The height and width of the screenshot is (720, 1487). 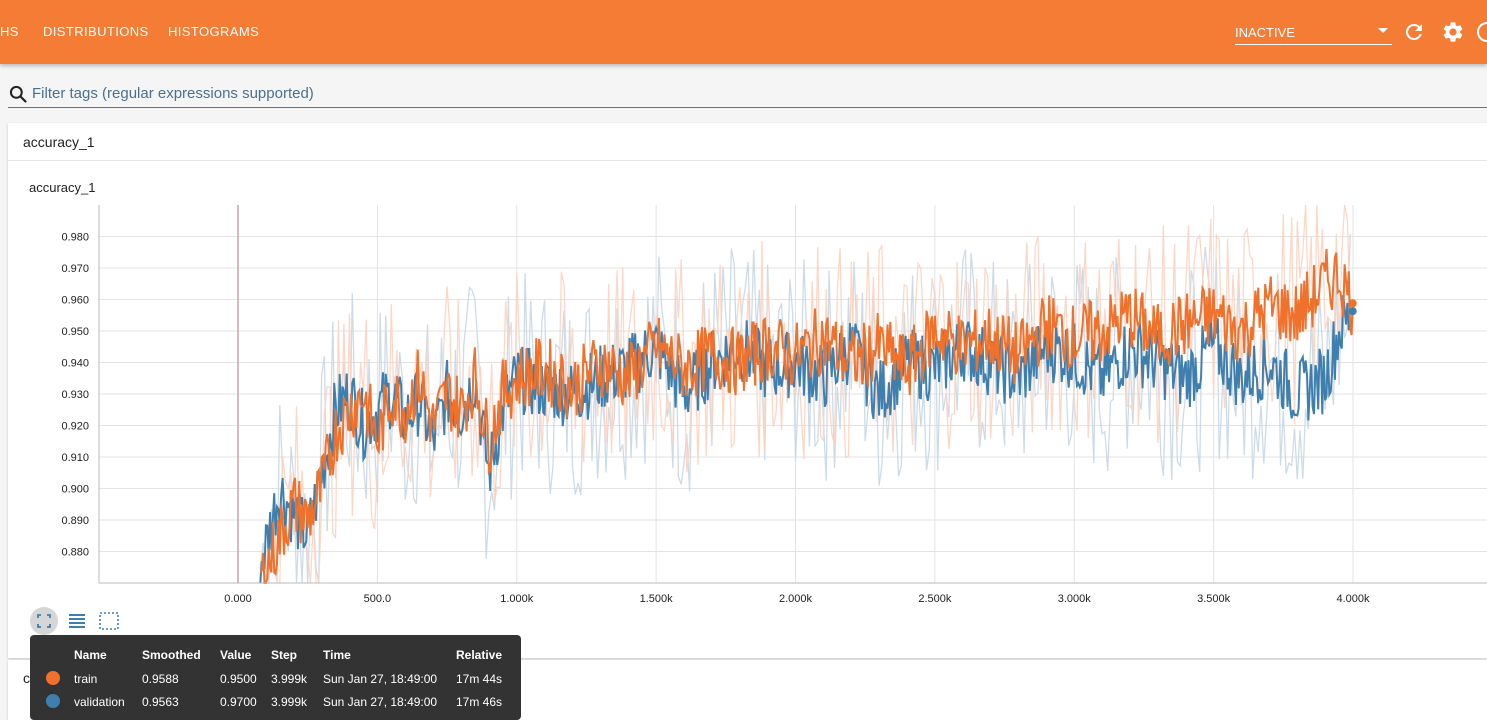 What do you see at coordinates (86, 679) in the screenshot?
I see `tooltip-row-name: train` at bounding box center [86, 679].